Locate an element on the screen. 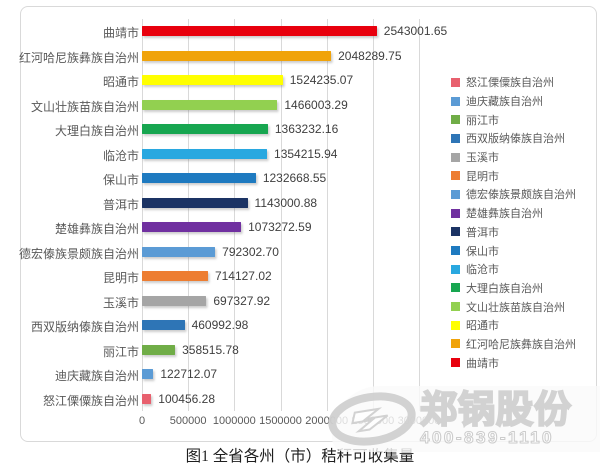  category-label: 怒江傈僳族自治州 is located at coordinates (90, 400).